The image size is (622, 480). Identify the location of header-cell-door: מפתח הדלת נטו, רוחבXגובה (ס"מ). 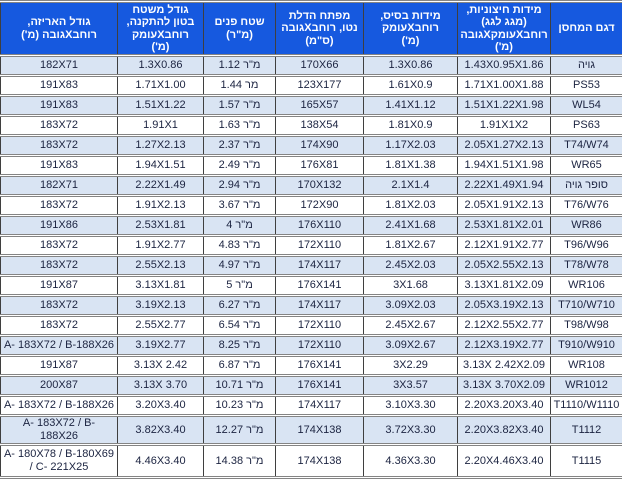
(319, 28).